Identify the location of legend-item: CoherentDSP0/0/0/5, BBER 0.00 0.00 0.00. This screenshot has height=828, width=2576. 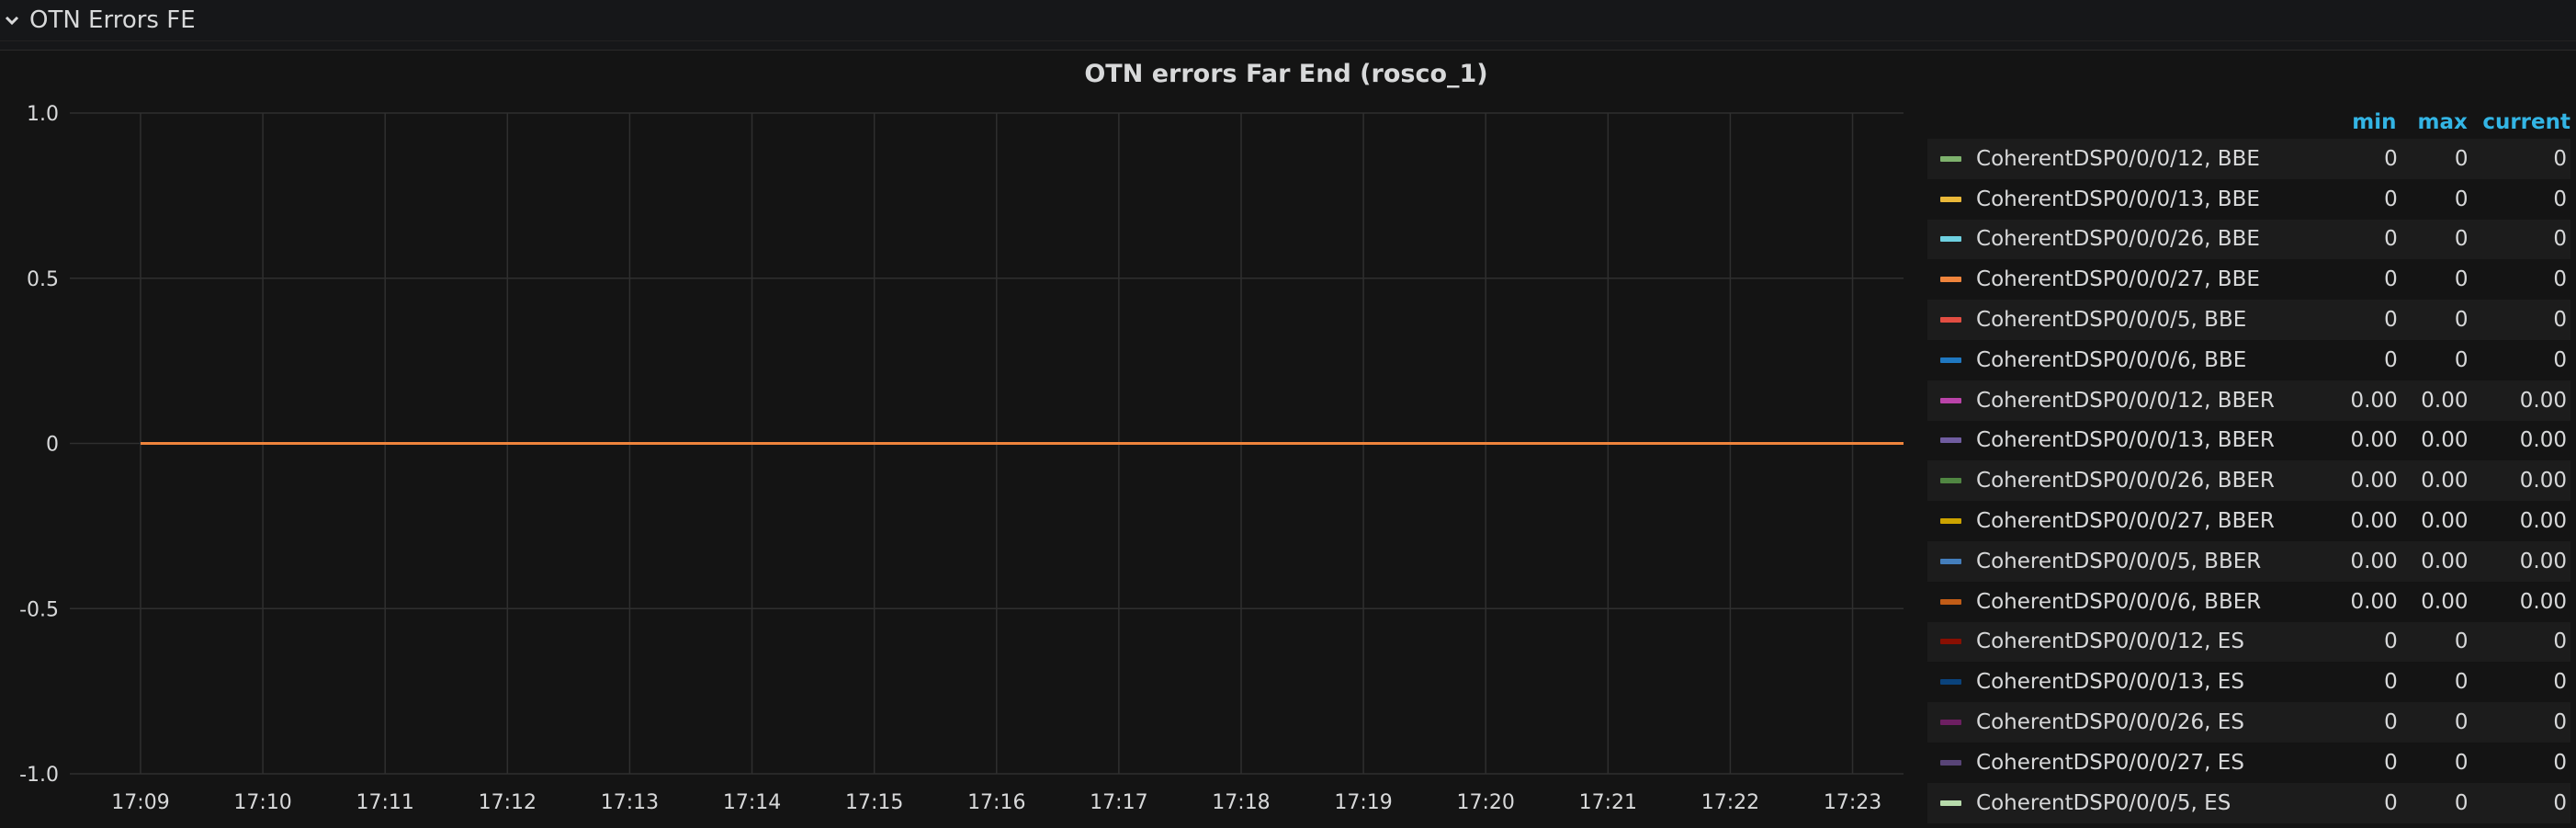
(2248, 561).